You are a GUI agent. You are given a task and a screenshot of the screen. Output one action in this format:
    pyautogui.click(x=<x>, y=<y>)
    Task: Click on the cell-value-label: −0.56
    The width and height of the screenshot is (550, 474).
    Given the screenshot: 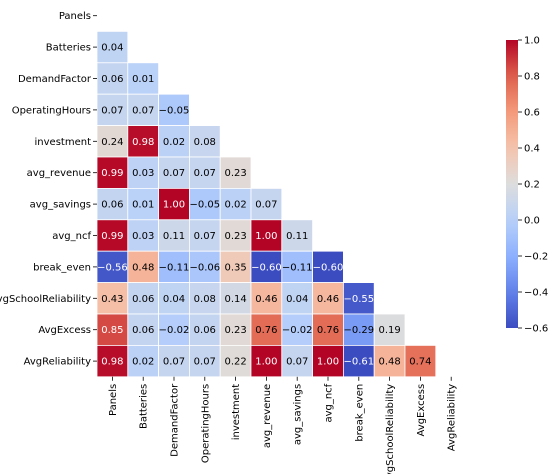 What is the action you would take?
    pyautogui.click(x=112, y=267)
    